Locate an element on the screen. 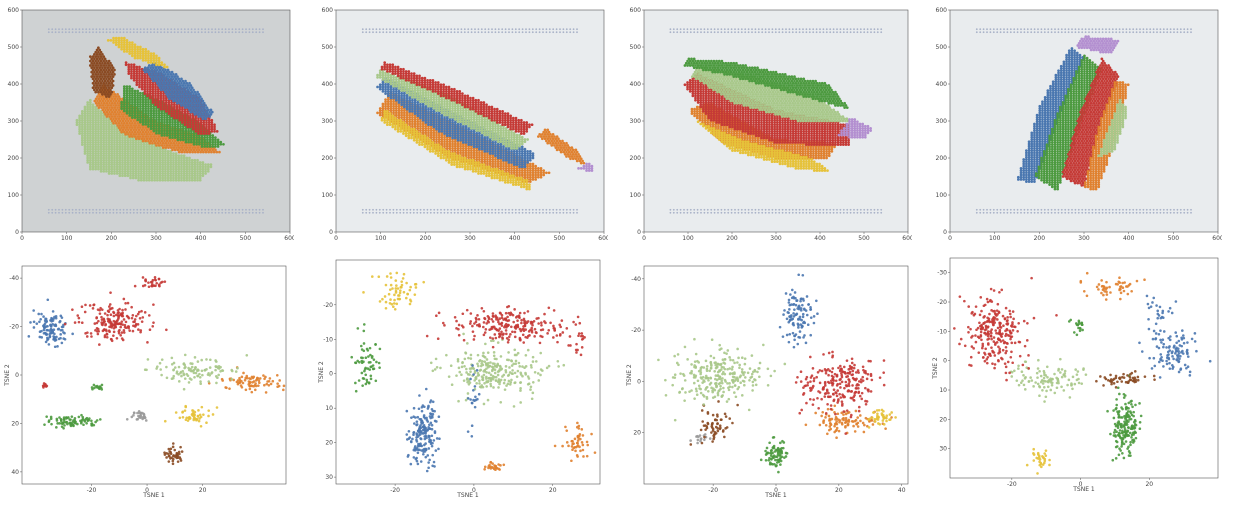 This screenshot has width=1244, height=508. y-tick-label: 200 is located at coordinates (328, 158).